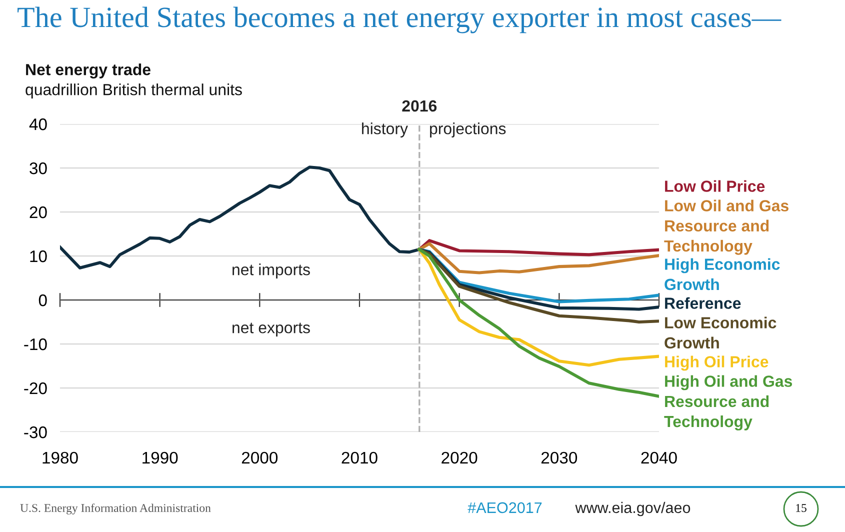 The height and width of the screenshot is (532, 845). What do you see at coordinates (160, 458) in the screenshot?
I see `x-tick-label: 1990` at bounding box center [160, 458].